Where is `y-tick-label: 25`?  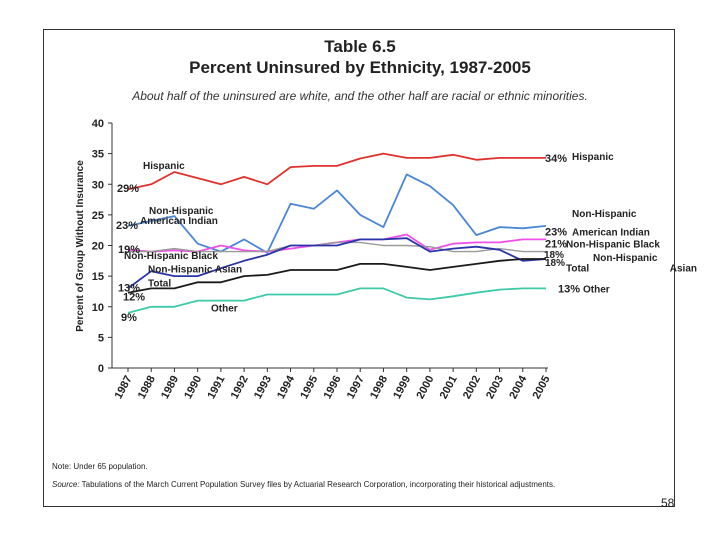 y-tick-label: 25 is located at coordinates (98, 216).